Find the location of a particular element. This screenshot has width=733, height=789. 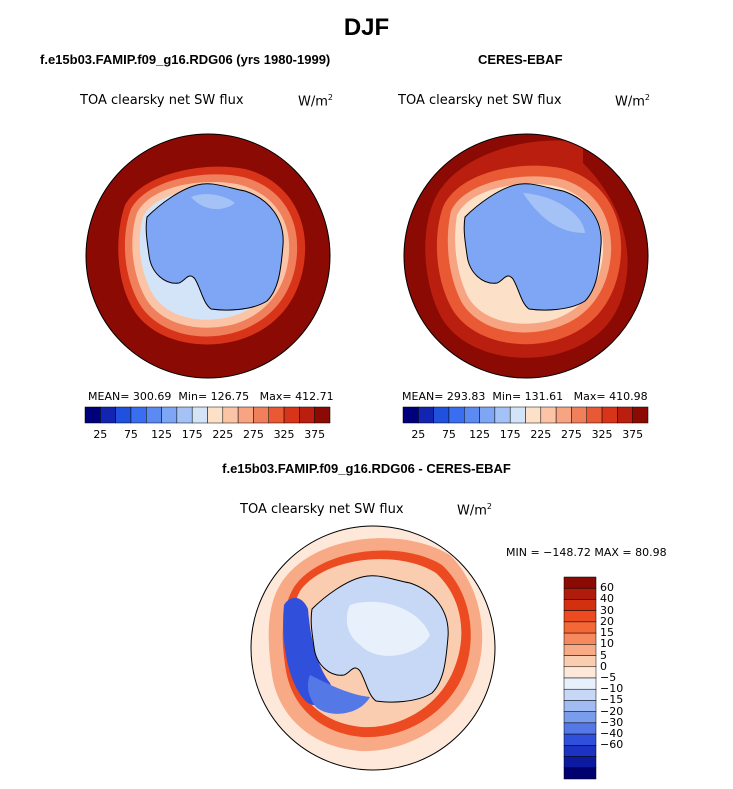

left-units-label: W/m2 is located at coordinates (315, 101).